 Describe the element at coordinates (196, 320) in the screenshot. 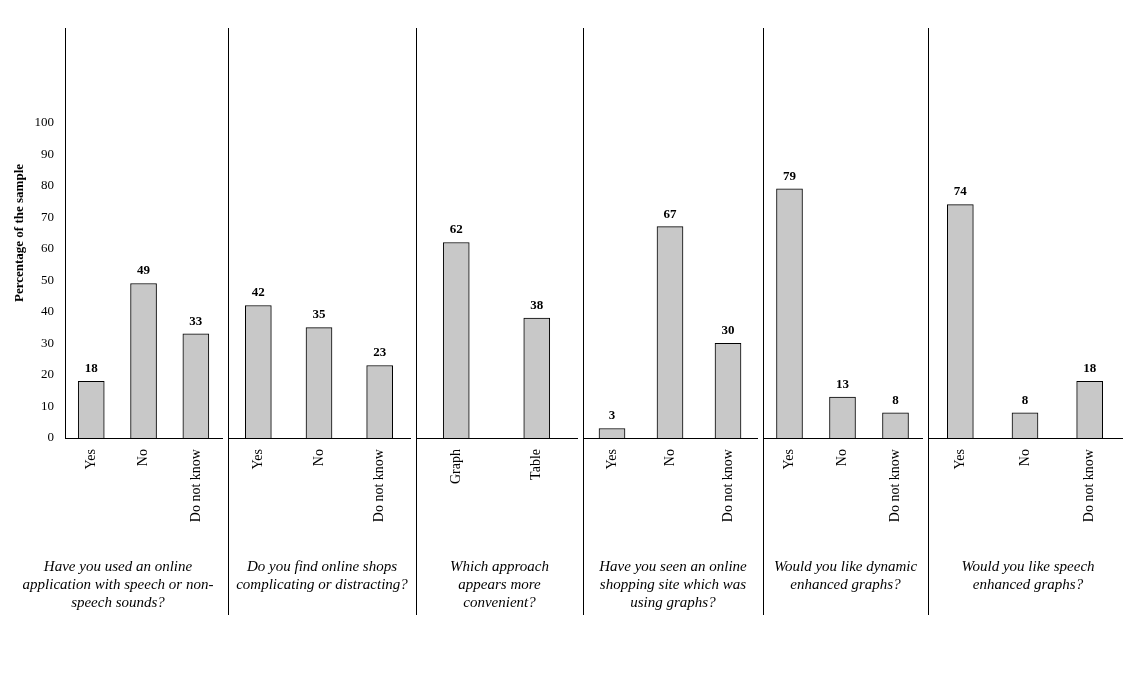

I see `data-label: 33` at that location.